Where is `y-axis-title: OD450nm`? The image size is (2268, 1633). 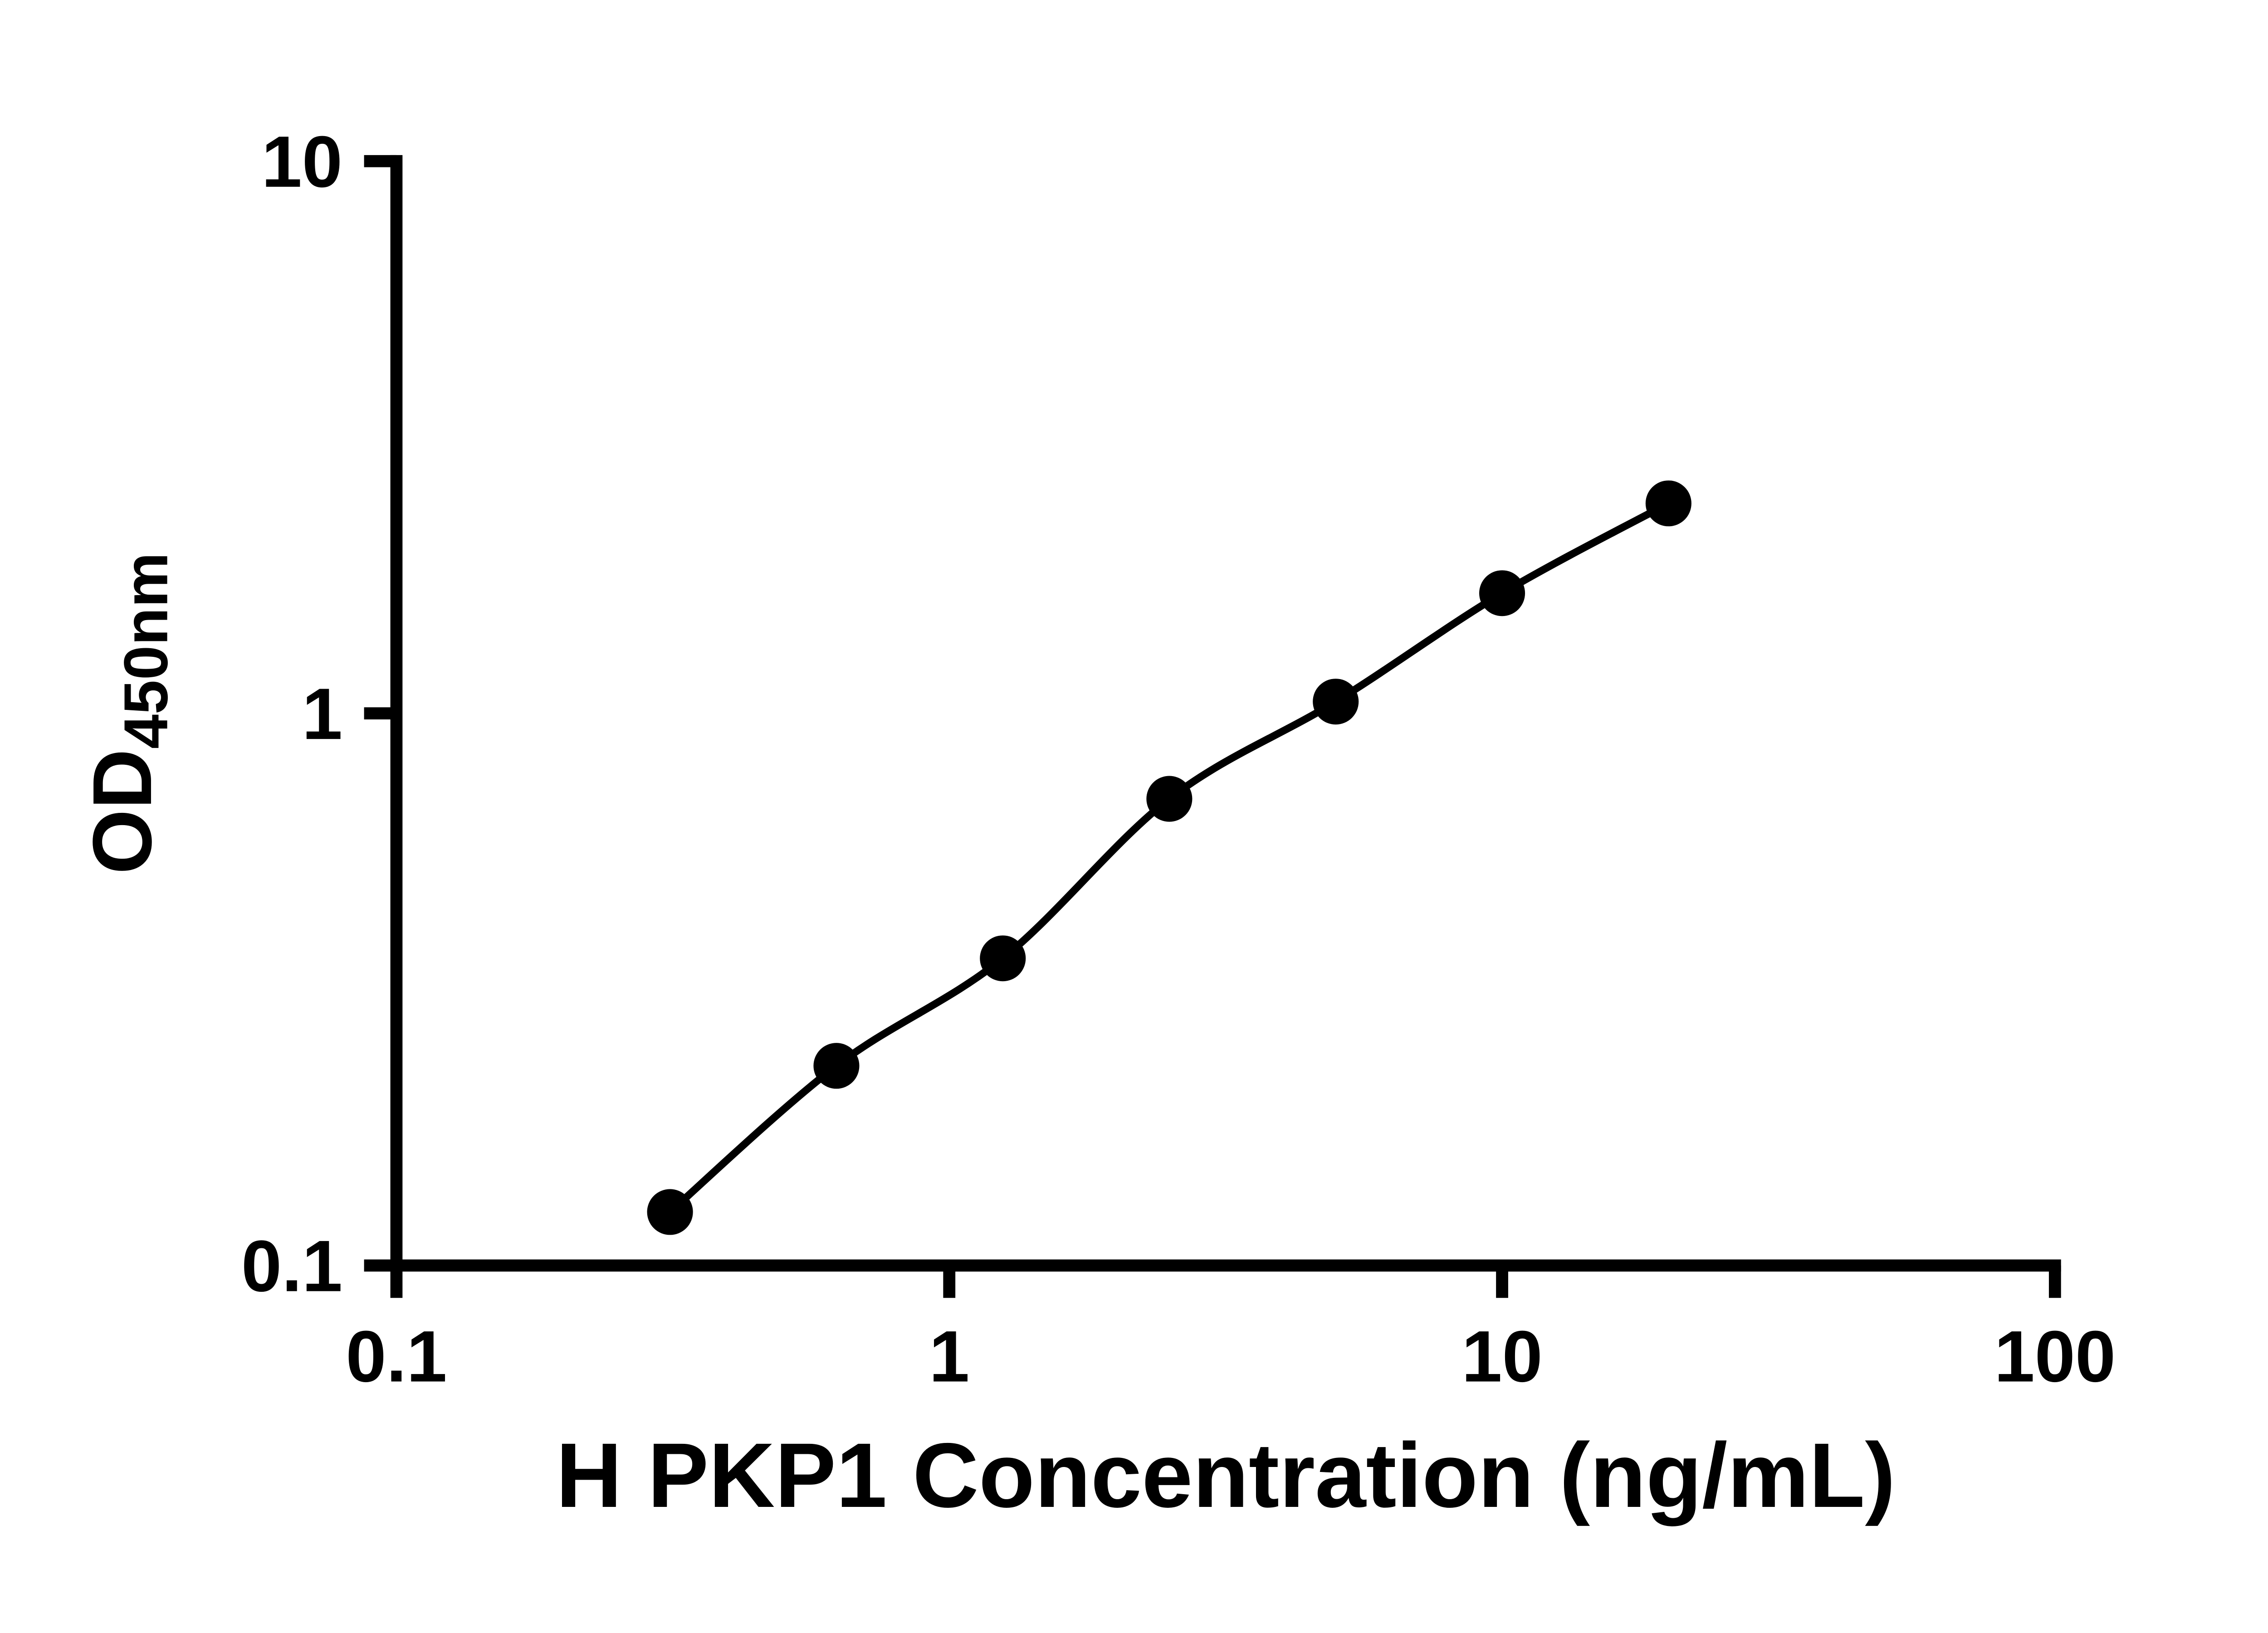 y-axis-title: OD450nm is located at coordinates (129, 713).